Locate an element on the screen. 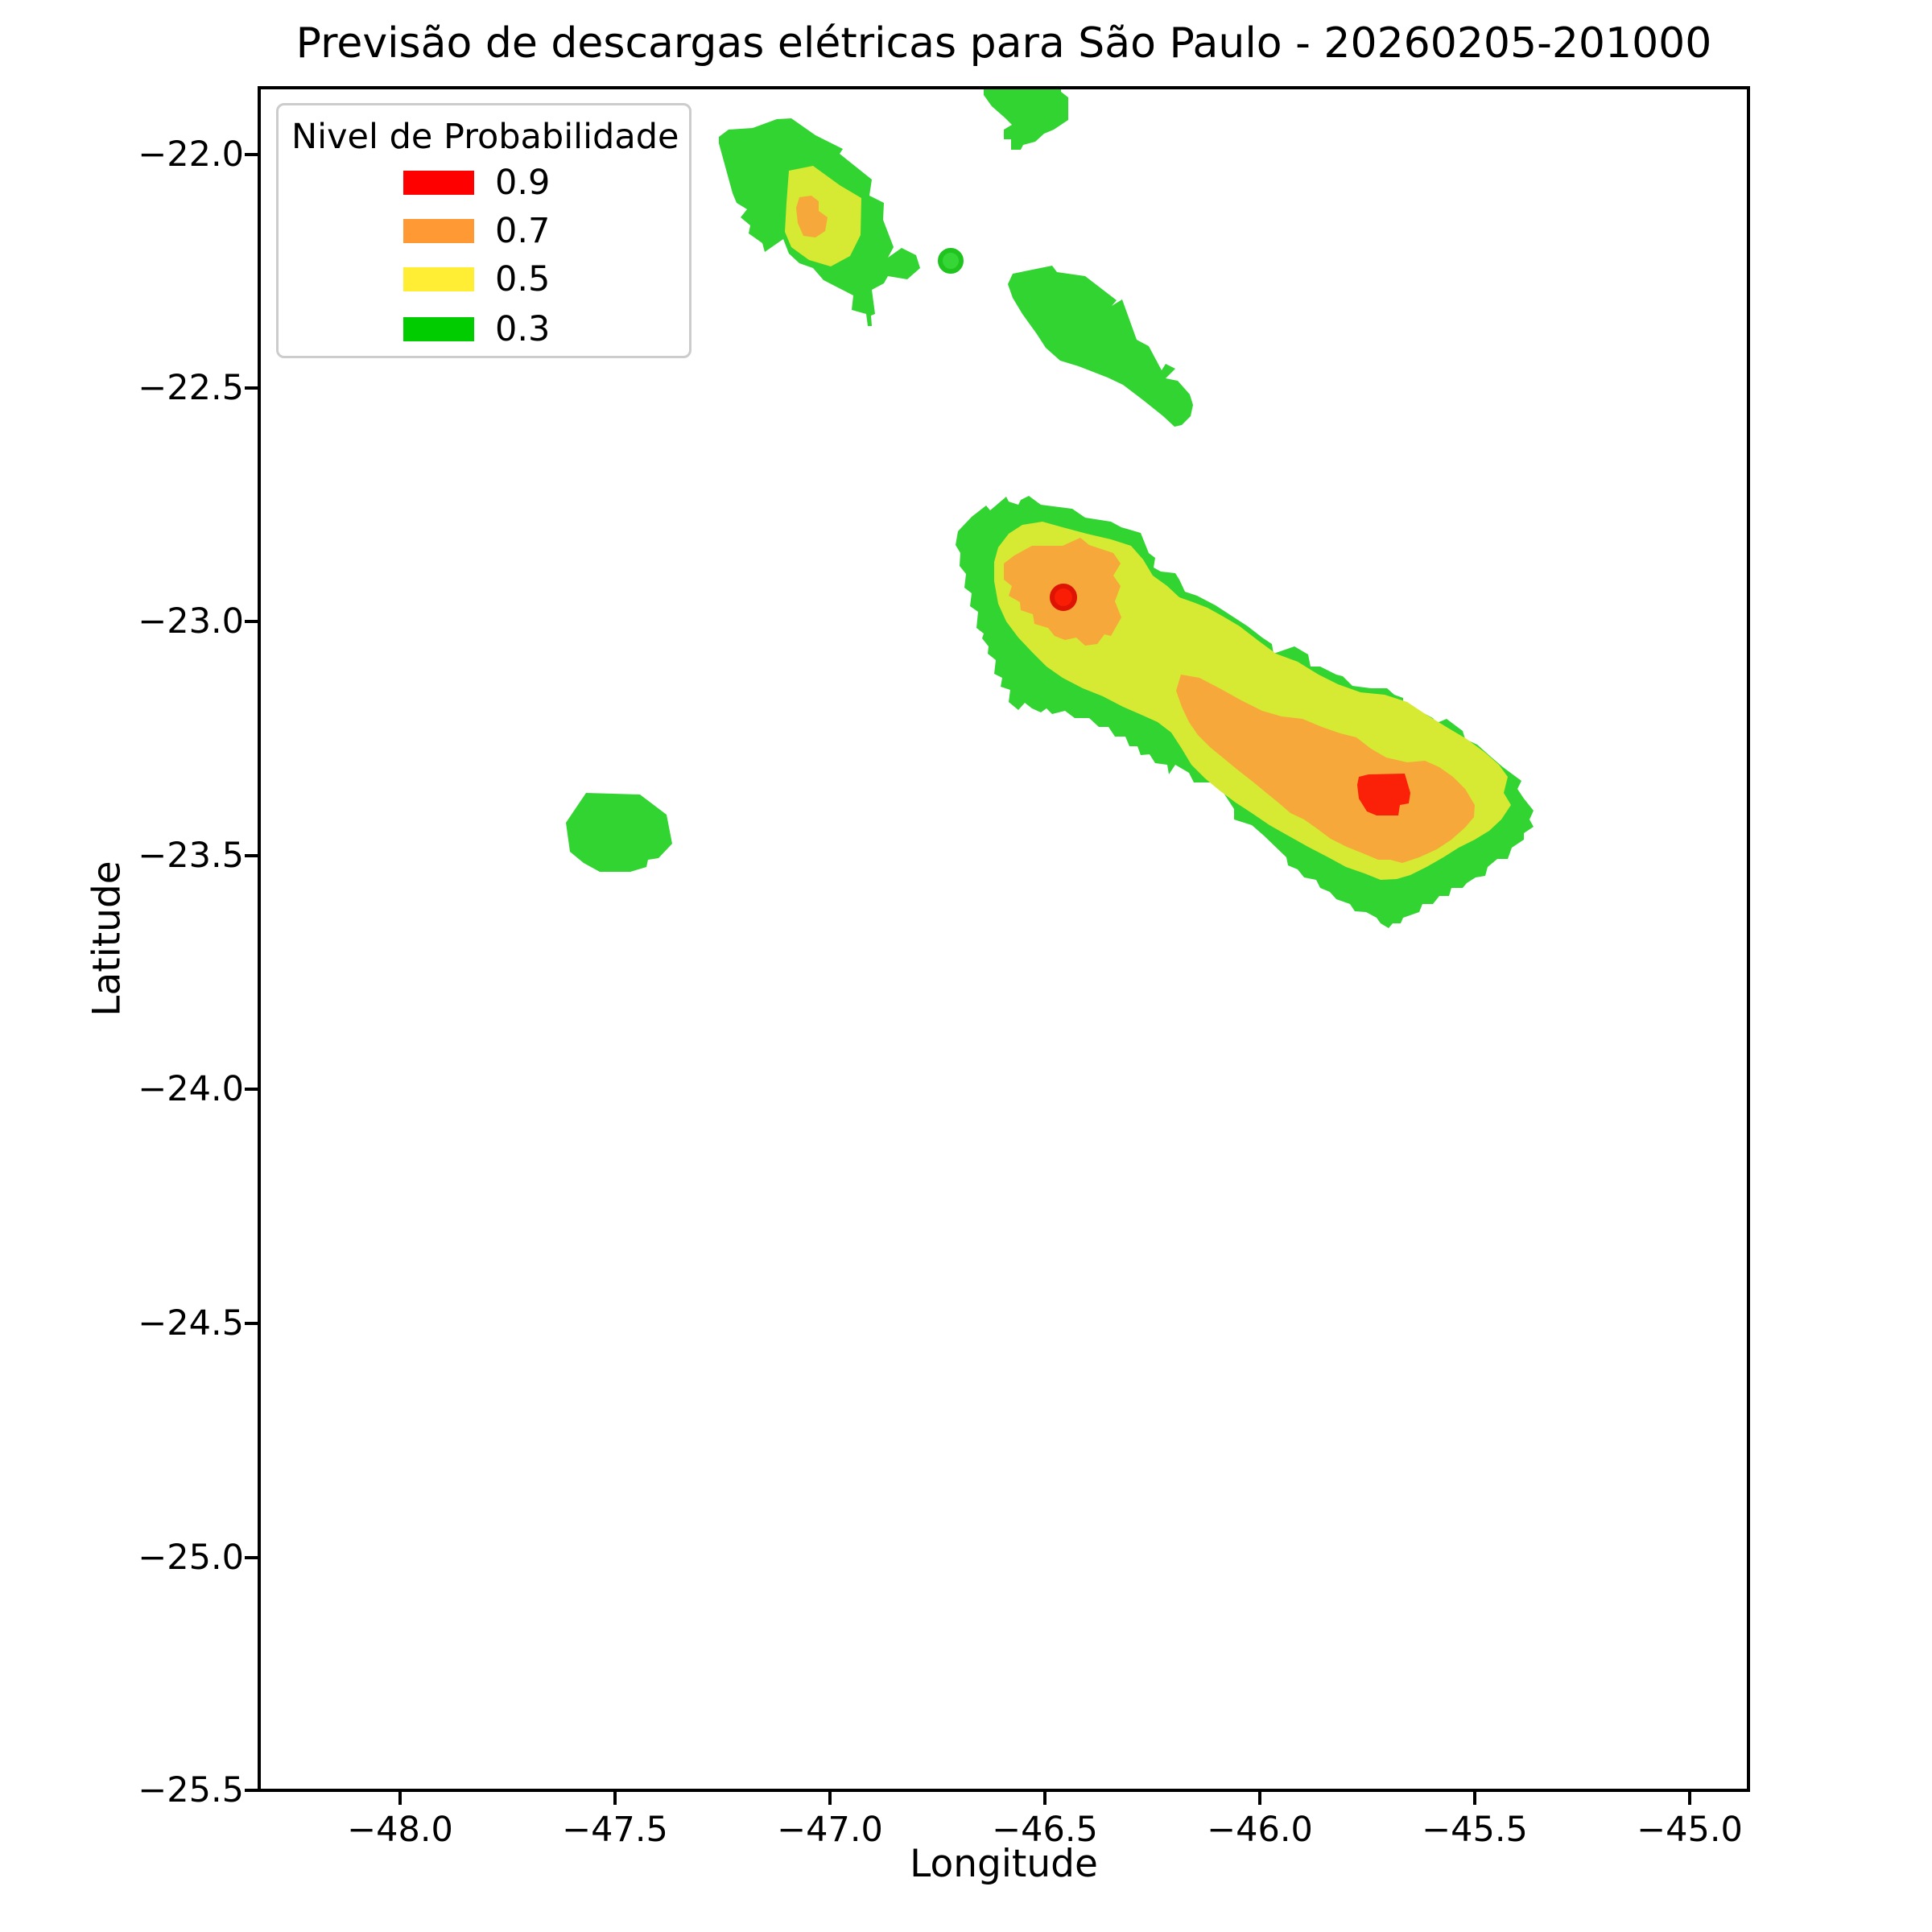  legend-item-0.9: 0.9 is located at coordinates (477, 183).